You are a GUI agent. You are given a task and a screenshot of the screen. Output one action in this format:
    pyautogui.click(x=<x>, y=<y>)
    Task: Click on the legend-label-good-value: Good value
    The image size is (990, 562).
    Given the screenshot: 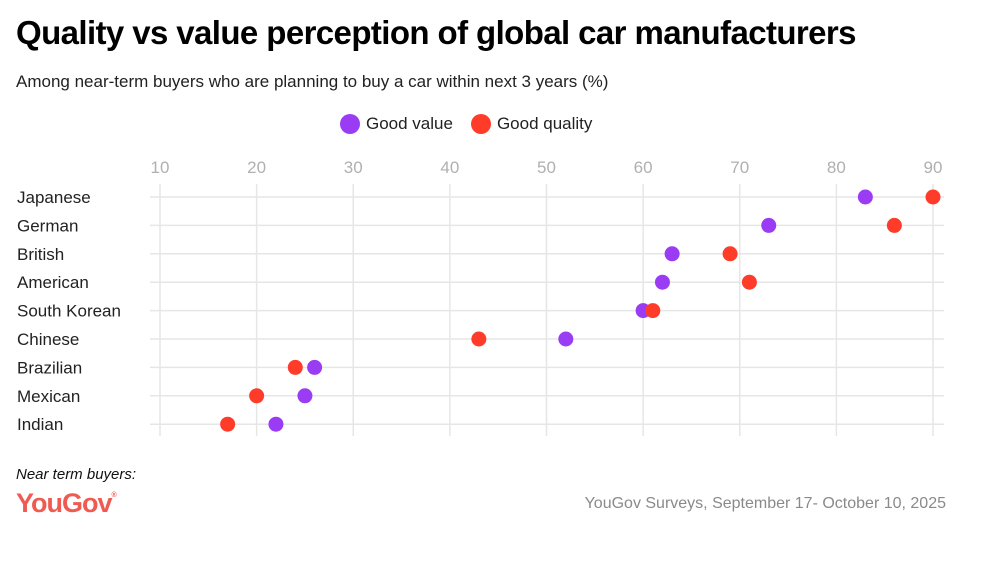 What is the action you would take?
    pyautogui.click(x=409, y=123)
    